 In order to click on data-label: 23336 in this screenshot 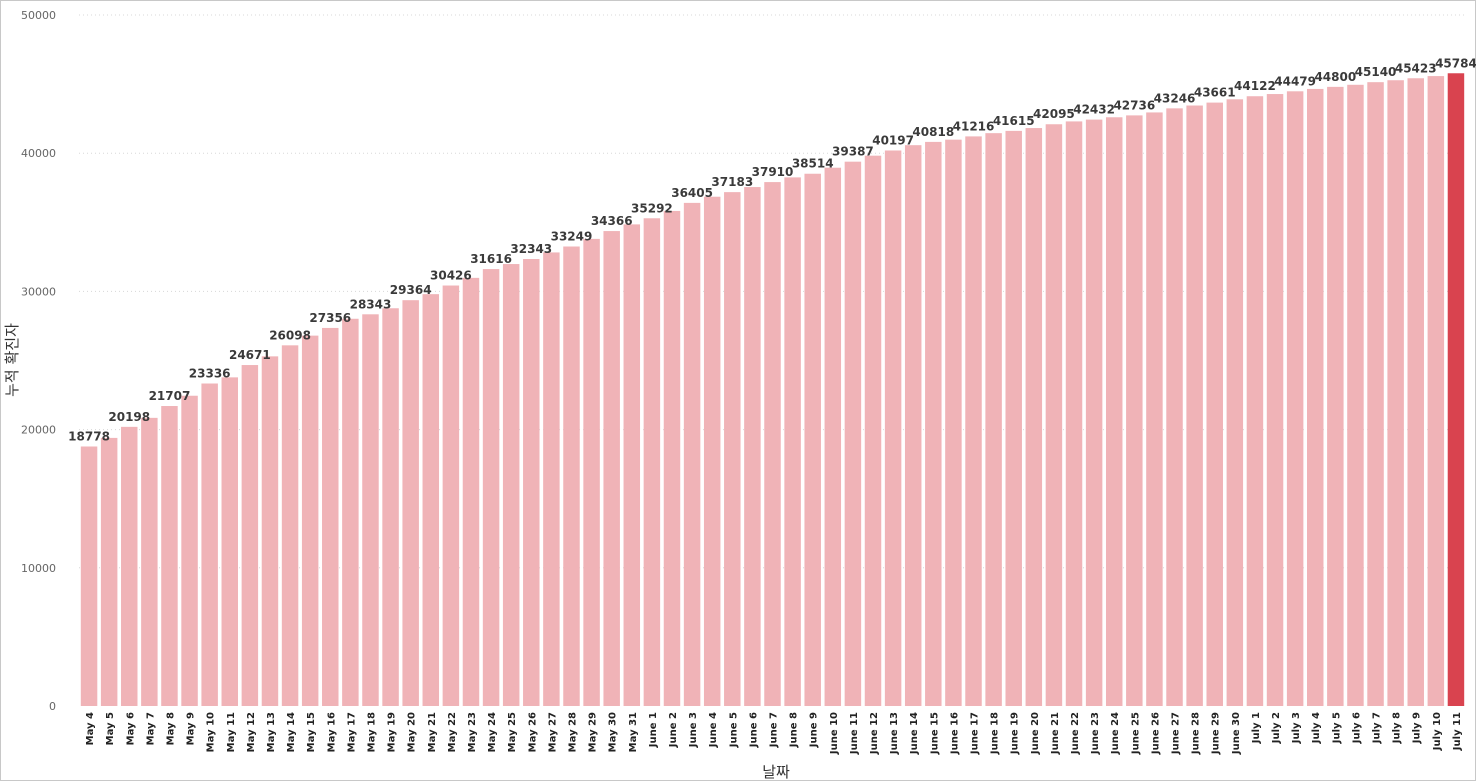, I will do `click(210, 373)`.